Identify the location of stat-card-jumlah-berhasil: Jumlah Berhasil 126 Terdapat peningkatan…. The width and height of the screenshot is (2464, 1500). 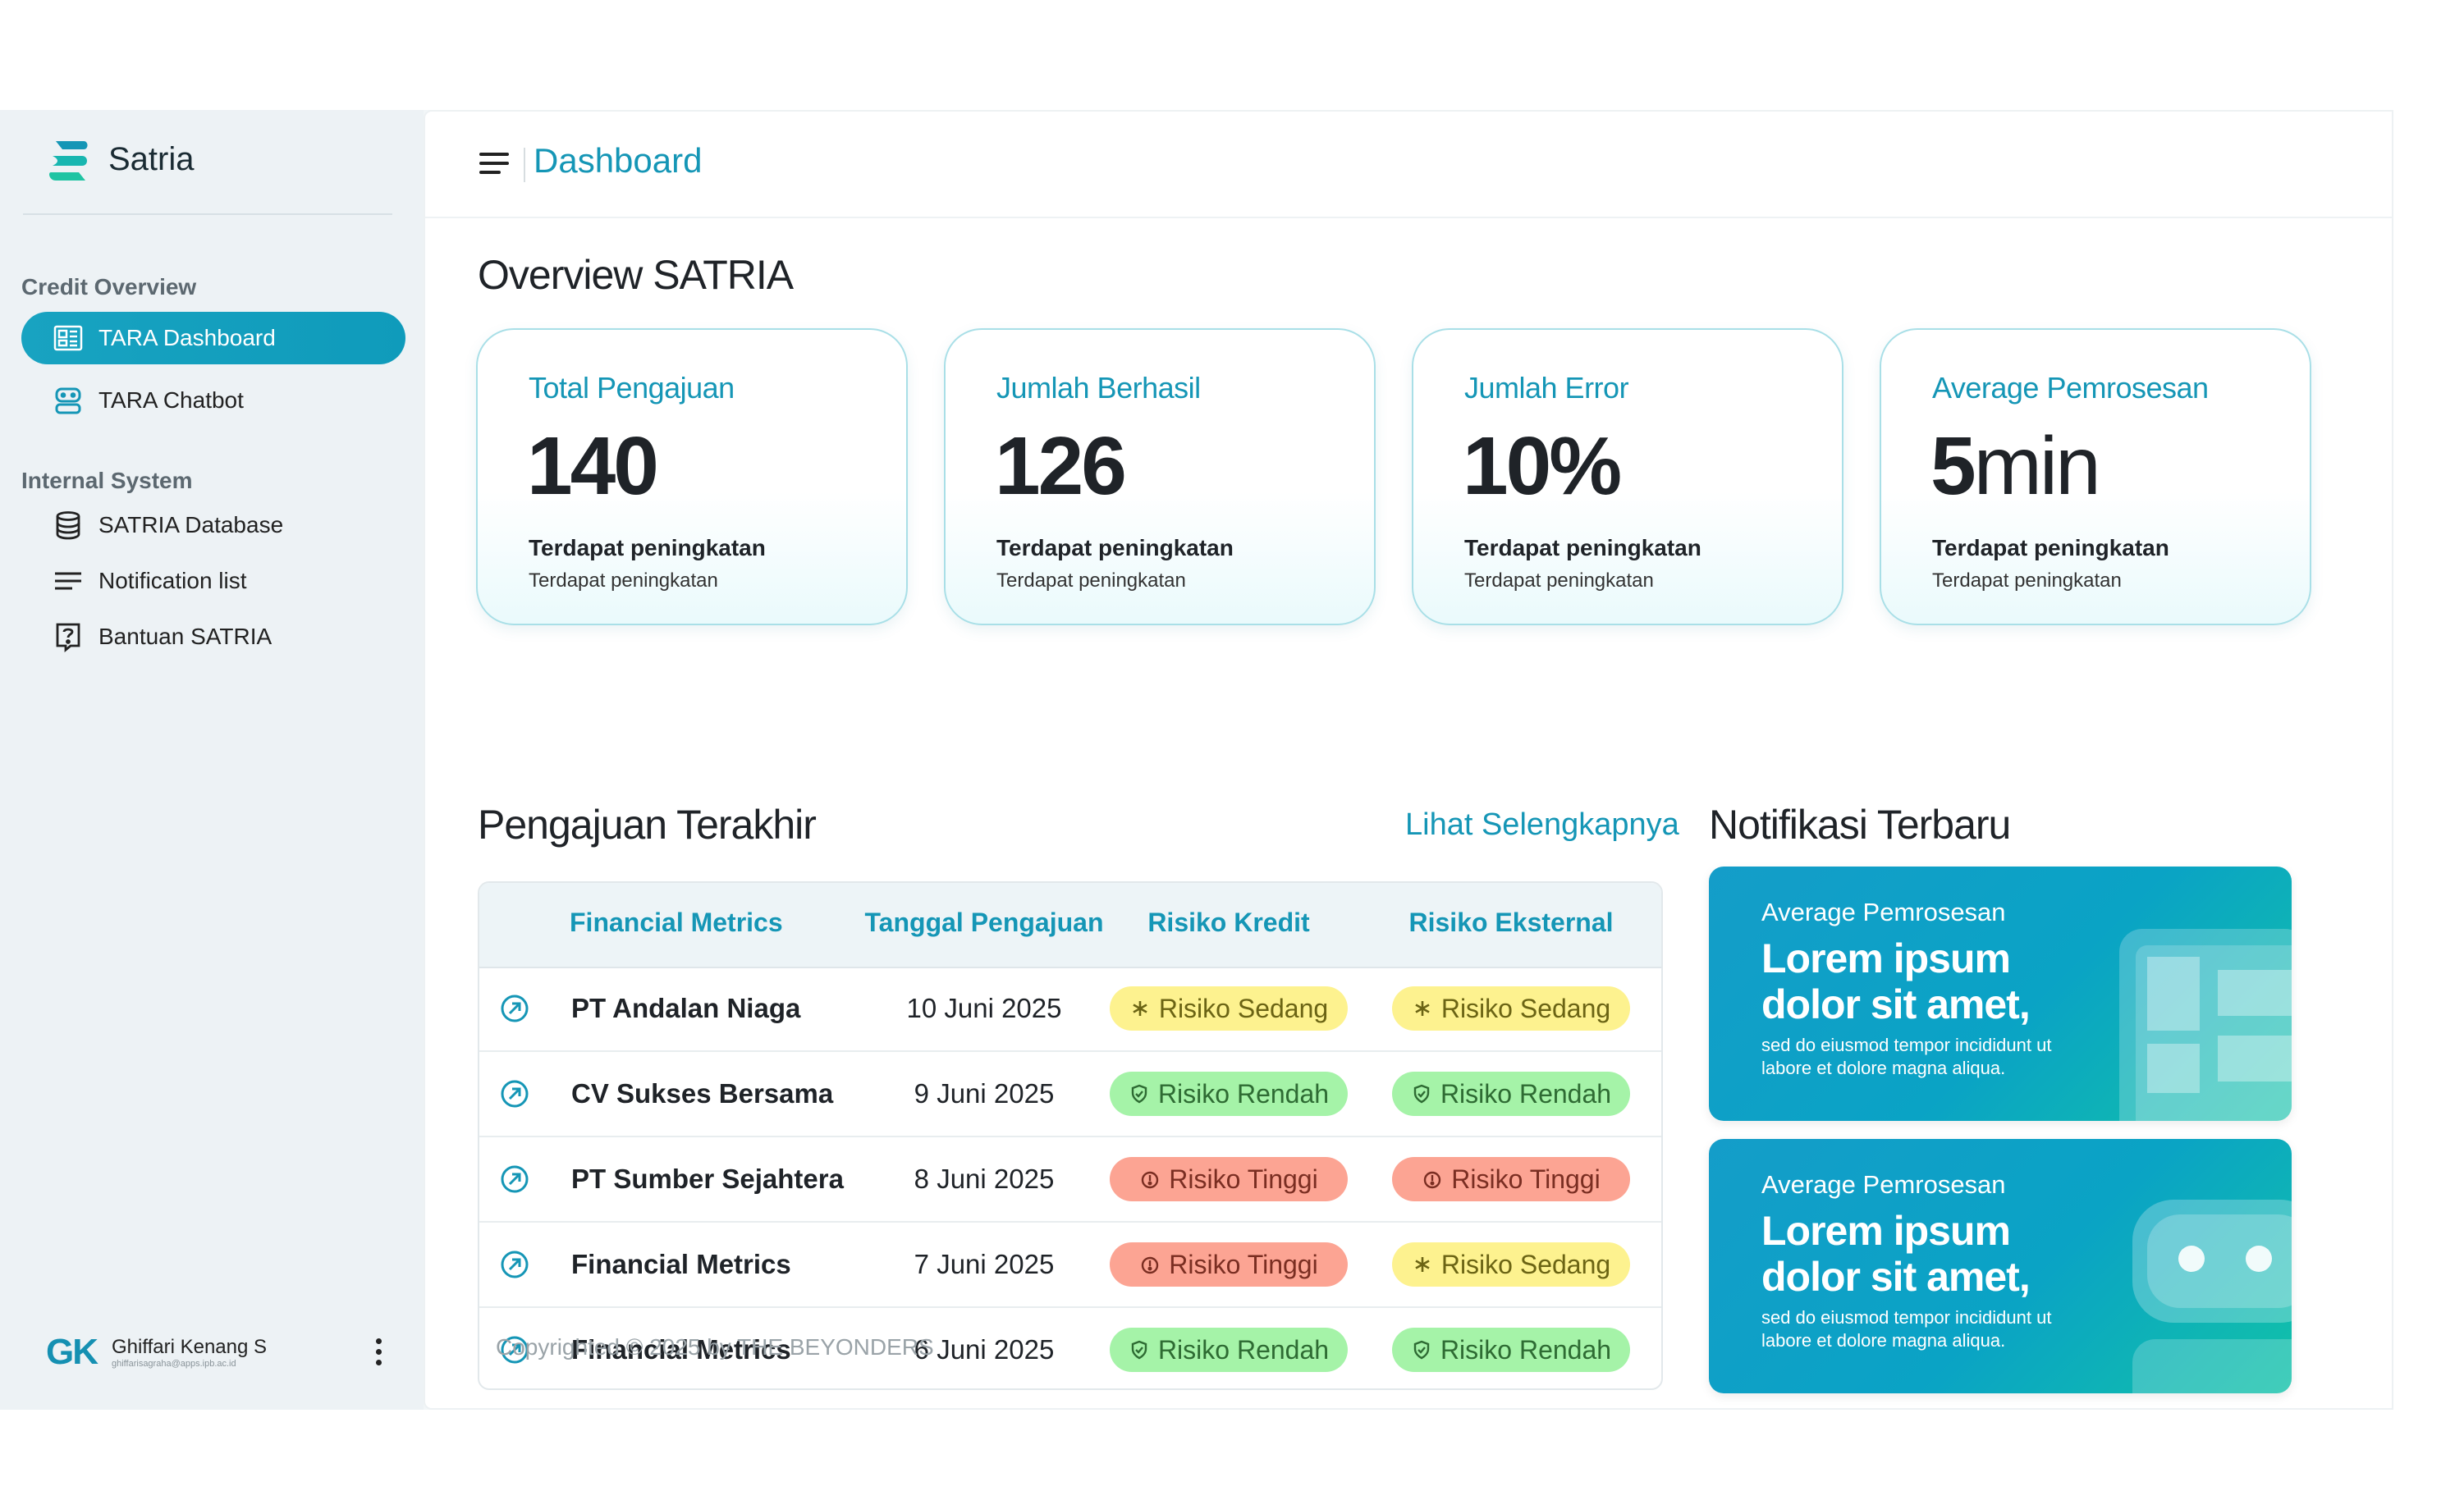
(1160, 476).